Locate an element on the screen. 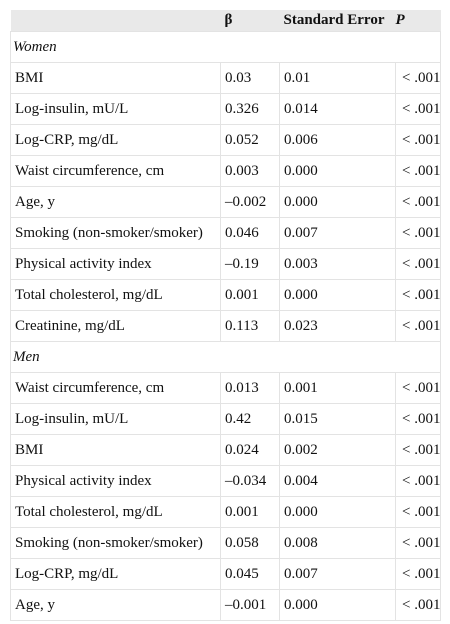 The height and width of the screenshot is (624, 450). header-beta: β is located at coordinates (250, 21).